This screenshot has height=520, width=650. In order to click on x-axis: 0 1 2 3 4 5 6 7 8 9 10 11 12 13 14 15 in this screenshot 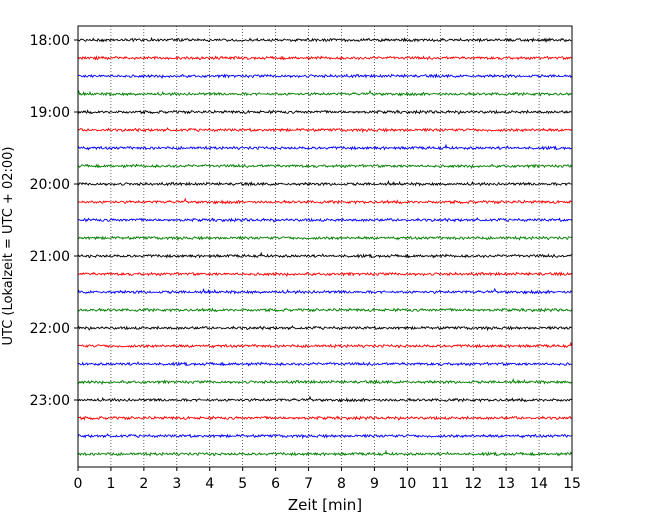, I will do `click(327, 479)`.